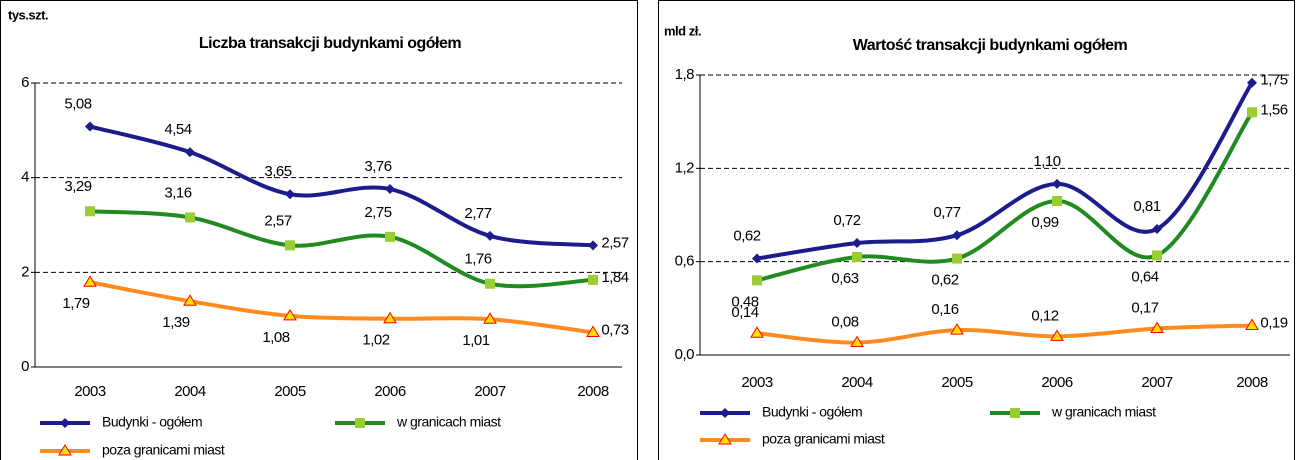  I want to click on y-tick-label: 0,6, so click(685, 261).